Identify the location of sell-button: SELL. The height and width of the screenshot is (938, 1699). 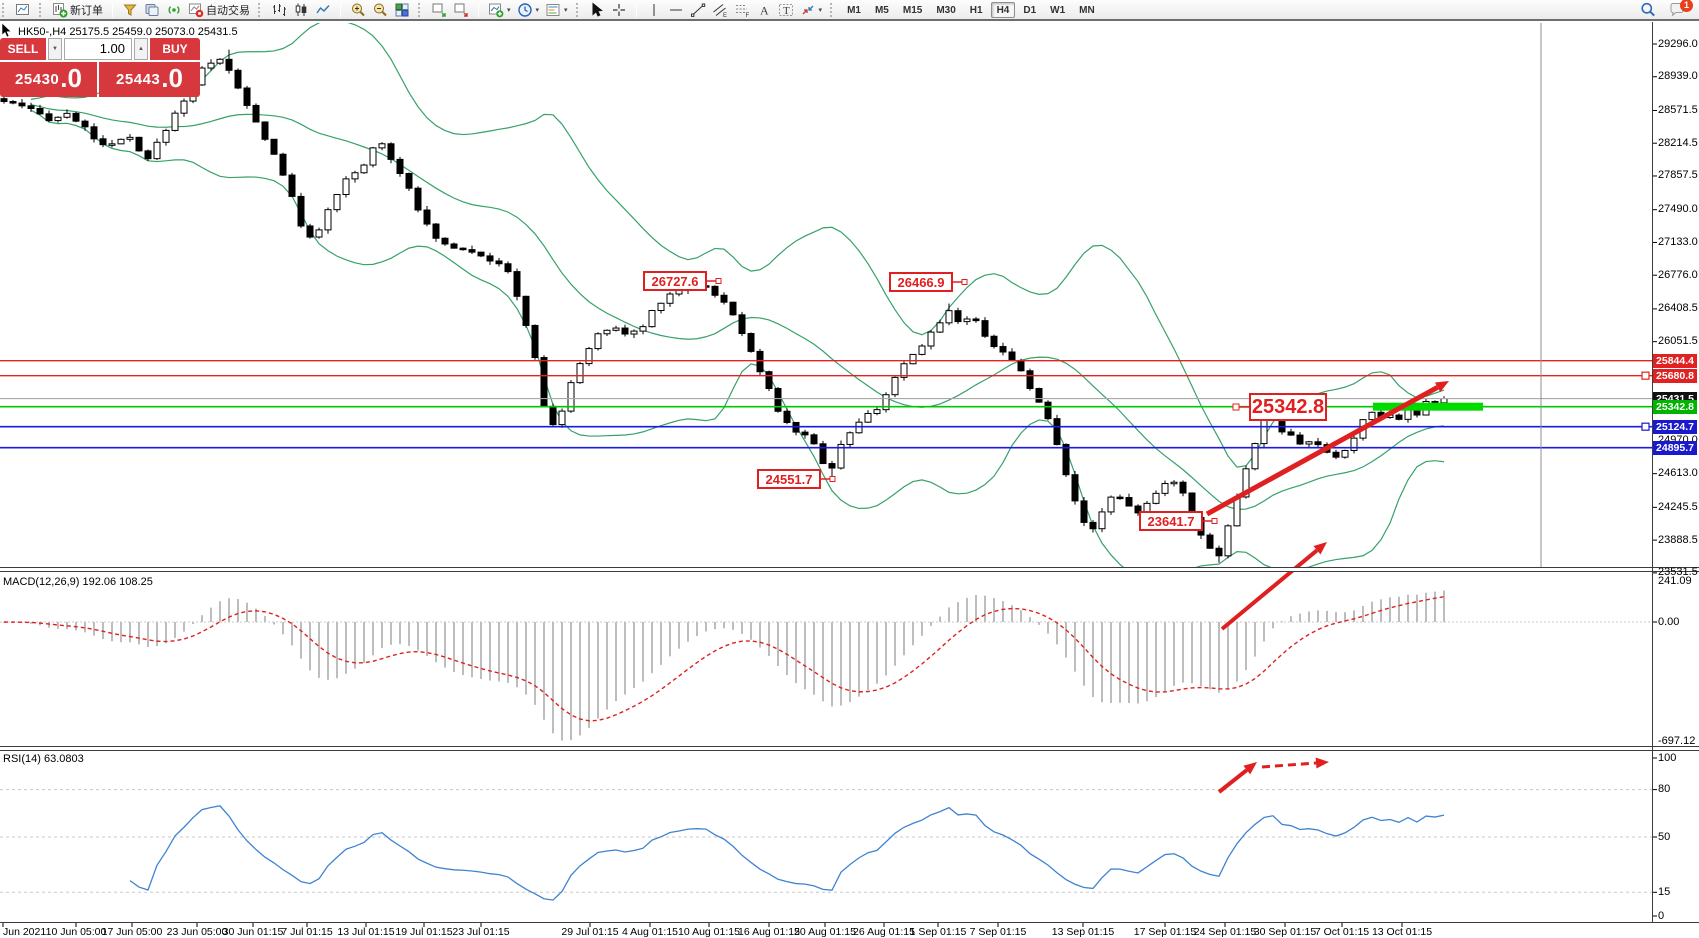
(23, 49).